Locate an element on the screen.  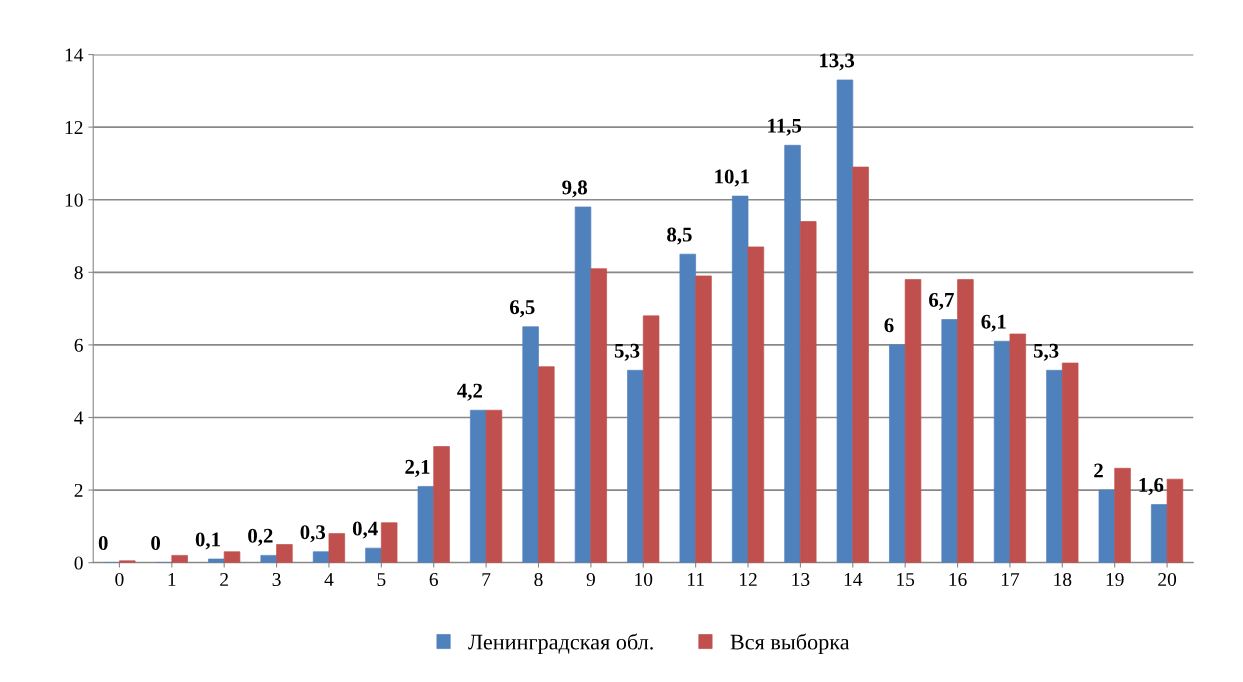
legend-label: Ленинградская обл. is located at coordinates (560, 644).